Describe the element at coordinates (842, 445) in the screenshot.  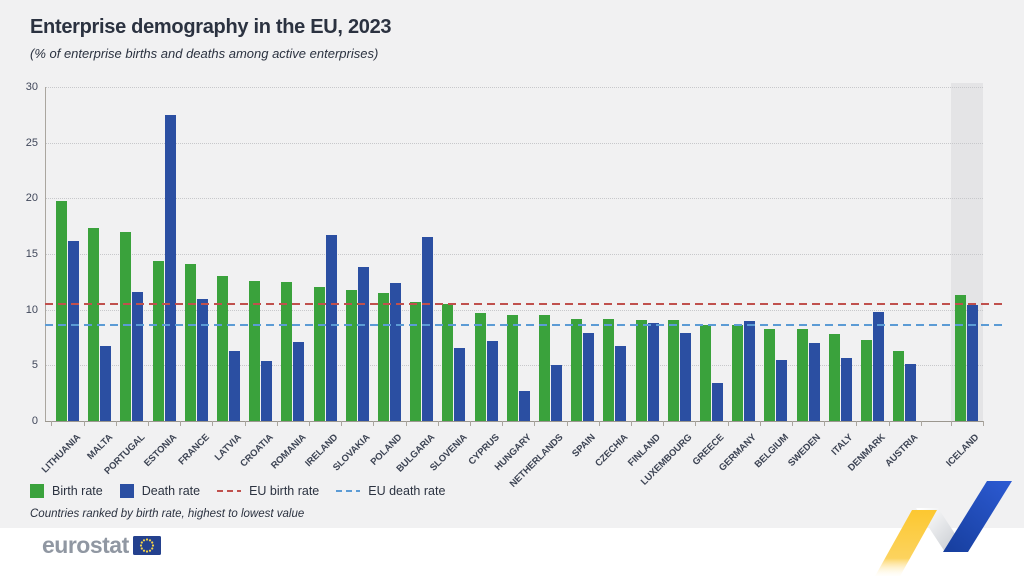
I see `country-label-text: ITALY` at that location.